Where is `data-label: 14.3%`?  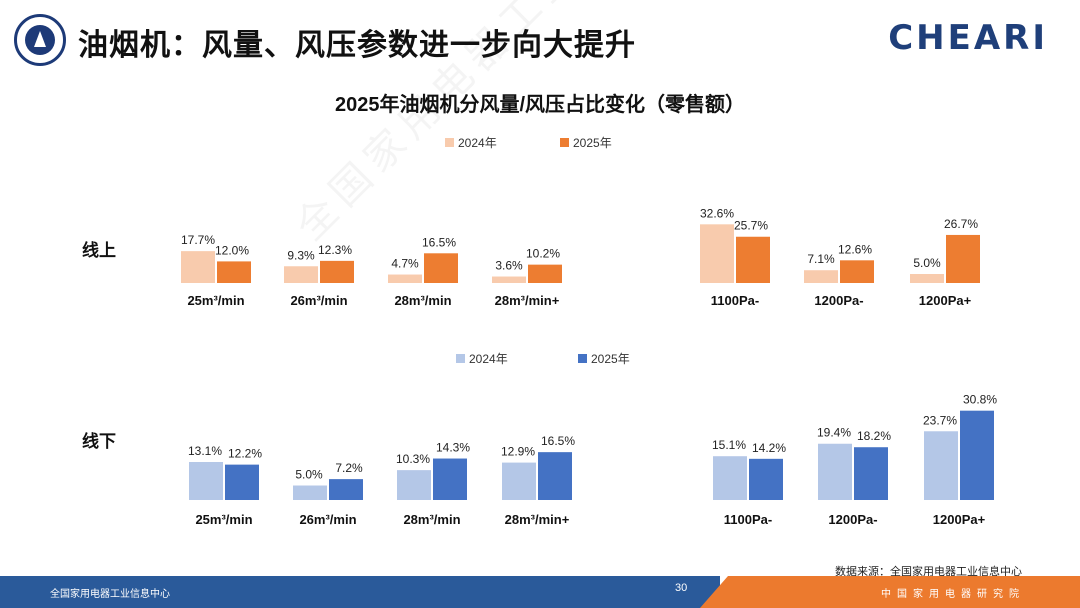
data-label: 14.3% is located at coordinates (453, 448).